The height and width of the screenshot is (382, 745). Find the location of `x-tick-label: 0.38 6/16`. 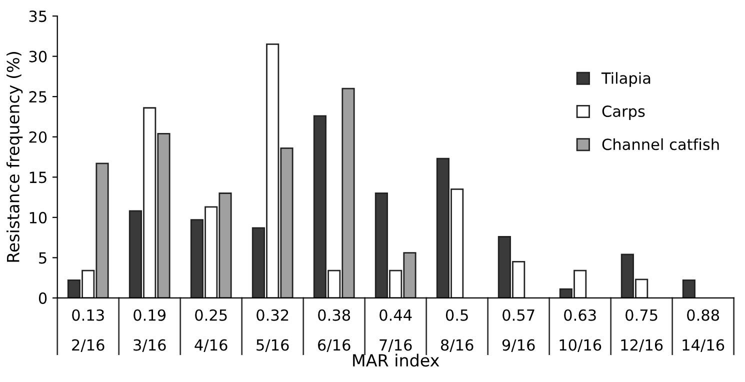

x-tick-label: 0.38 6/16 is located at coordinates (334, 330).